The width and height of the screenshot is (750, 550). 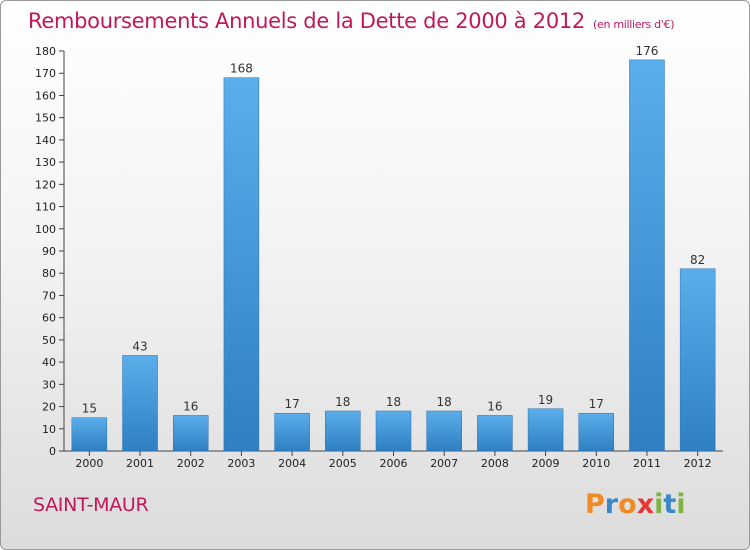 What do you see at coordinates (634, 24) in the screenshot?
I see `chart-unit-label: (en milliers d'€)` at bounding box center [634, 24].